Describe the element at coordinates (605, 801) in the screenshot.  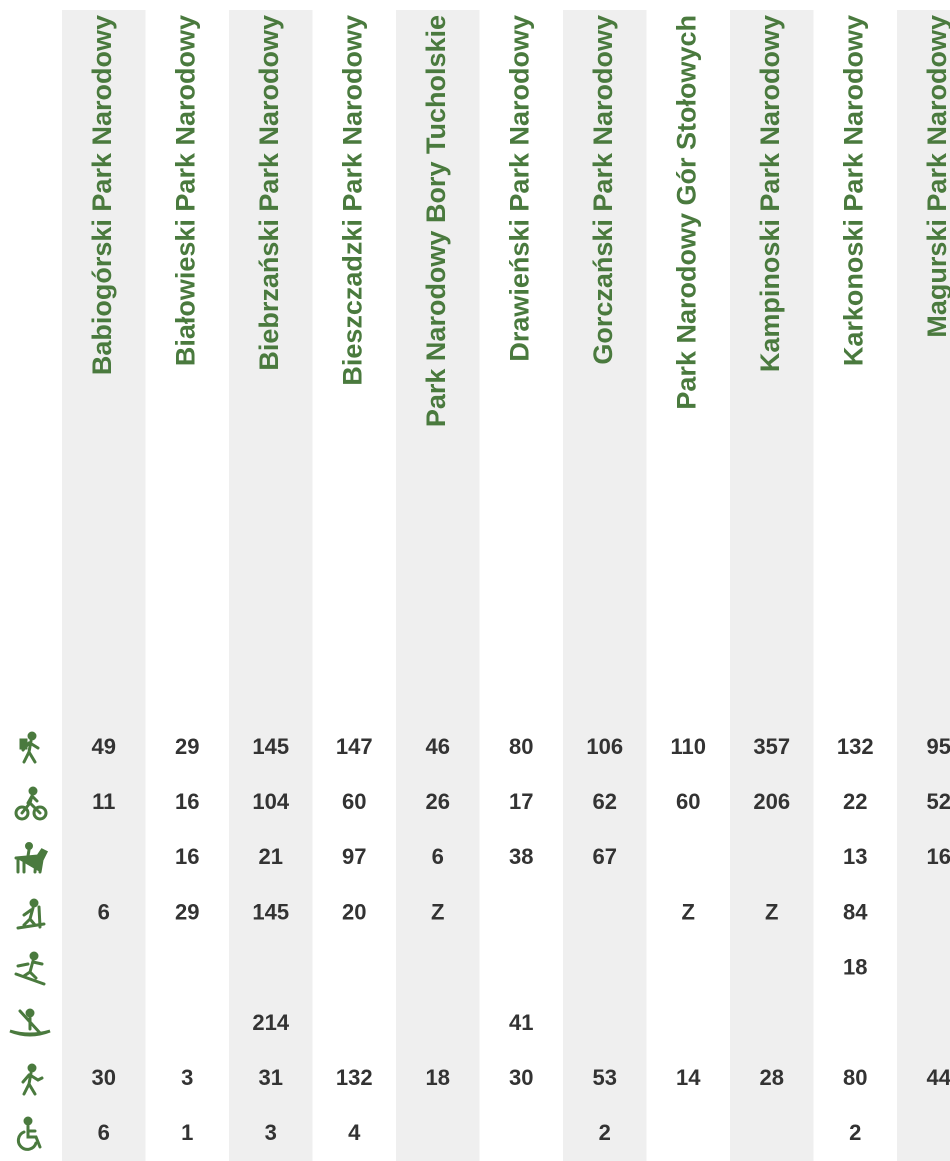
I see `cell: 62` at that location.